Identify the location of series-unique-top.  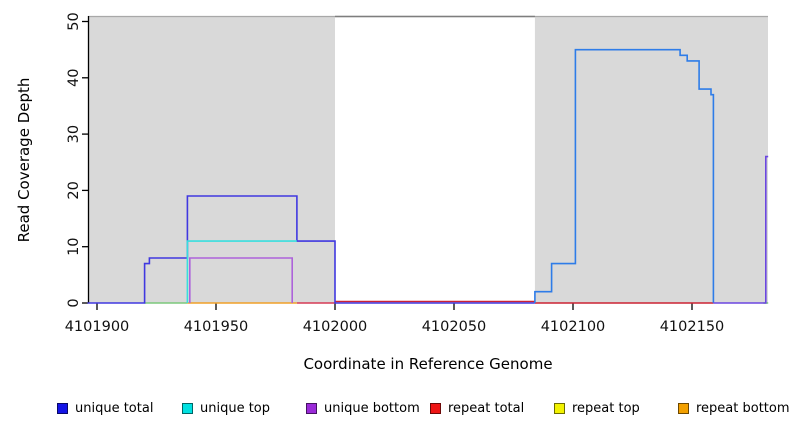
(241, 271).